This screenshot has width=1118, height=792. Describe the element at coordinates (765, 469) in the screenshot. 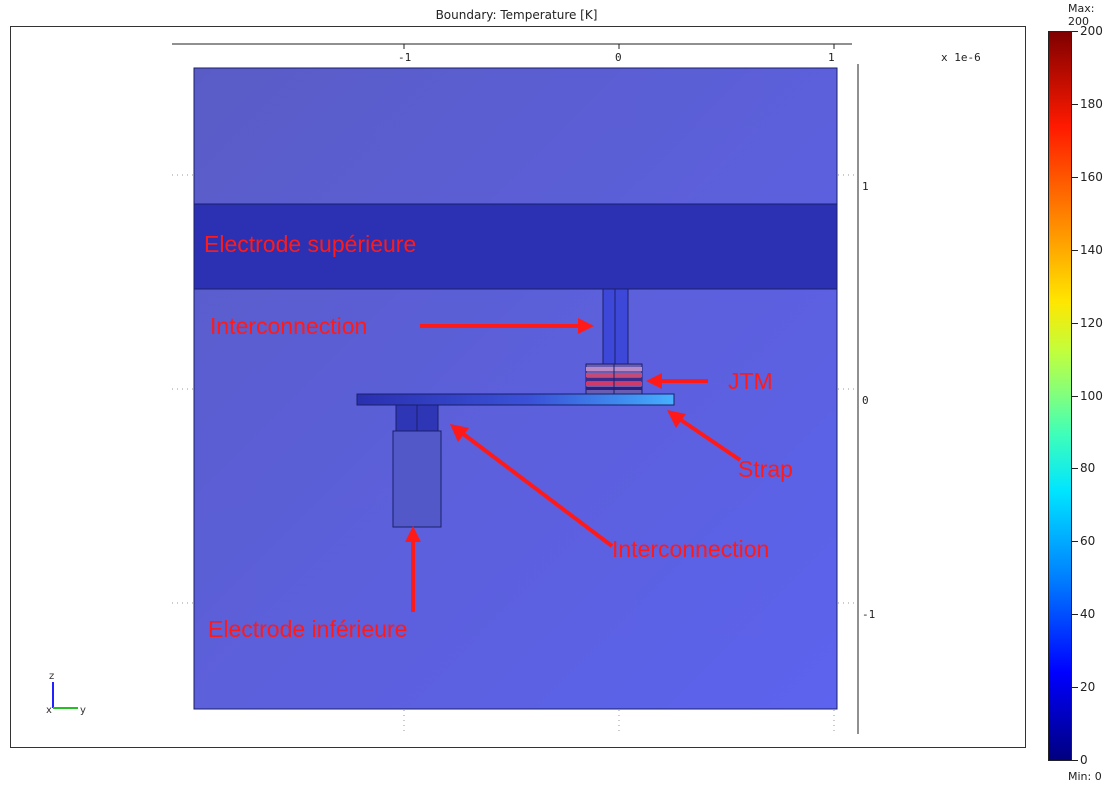

I see `label-strap: Strap` at that location.